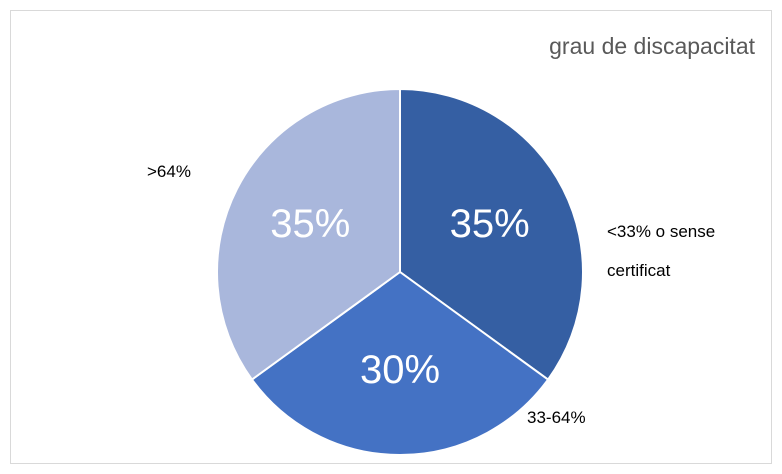 This screenshot has width=782, height=474. Describe the element at coordinates (652, 46) in the screenshot. I see `chart-title: grau de discapacitat` at that location.